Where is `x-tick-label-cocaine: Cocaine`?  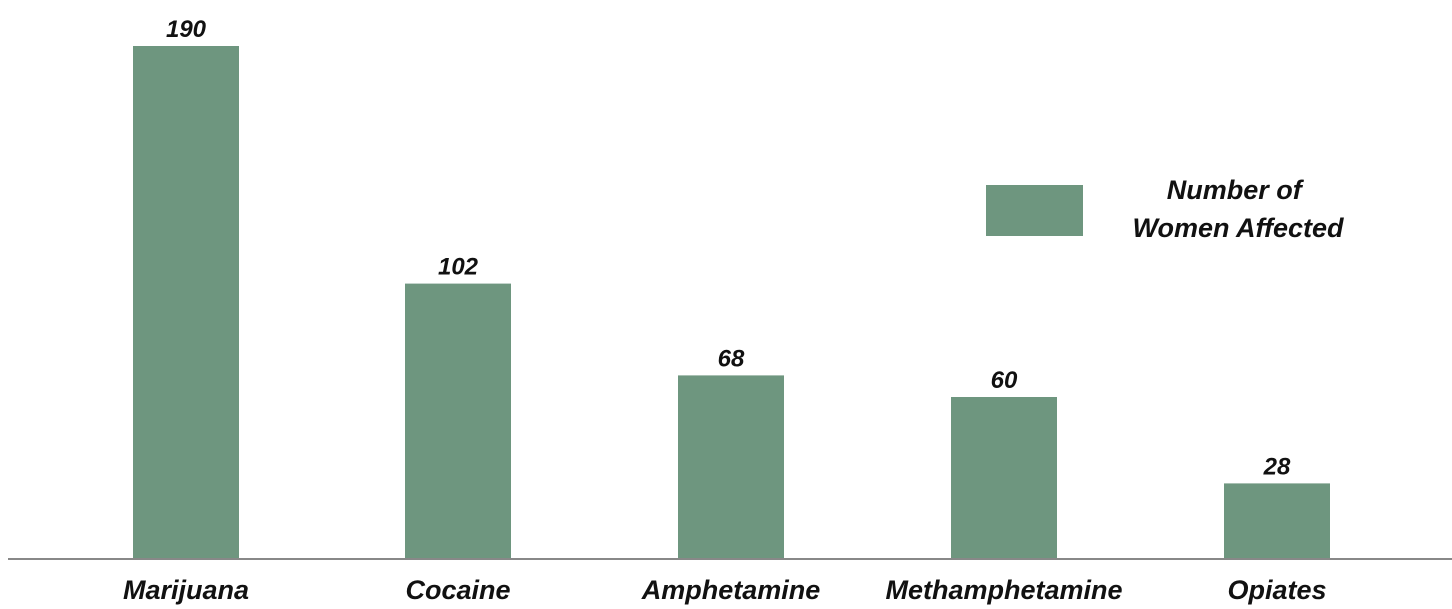
x-tick-label-cocaine: Cocaine is located at coordinates (457, 590).